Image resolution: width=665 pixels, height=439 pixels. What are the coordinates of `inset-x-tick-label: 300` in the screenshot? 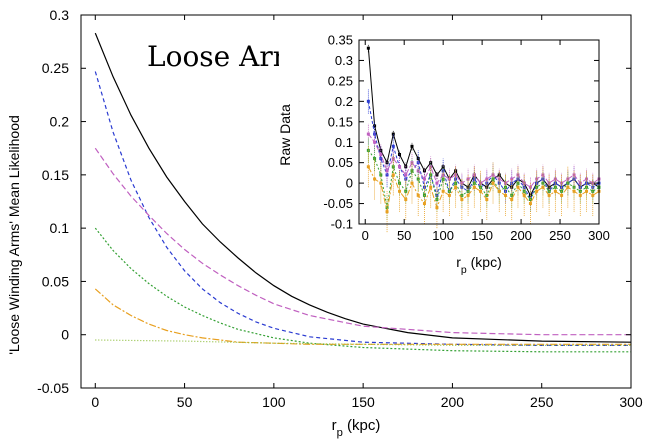 It's located at (599, 235).